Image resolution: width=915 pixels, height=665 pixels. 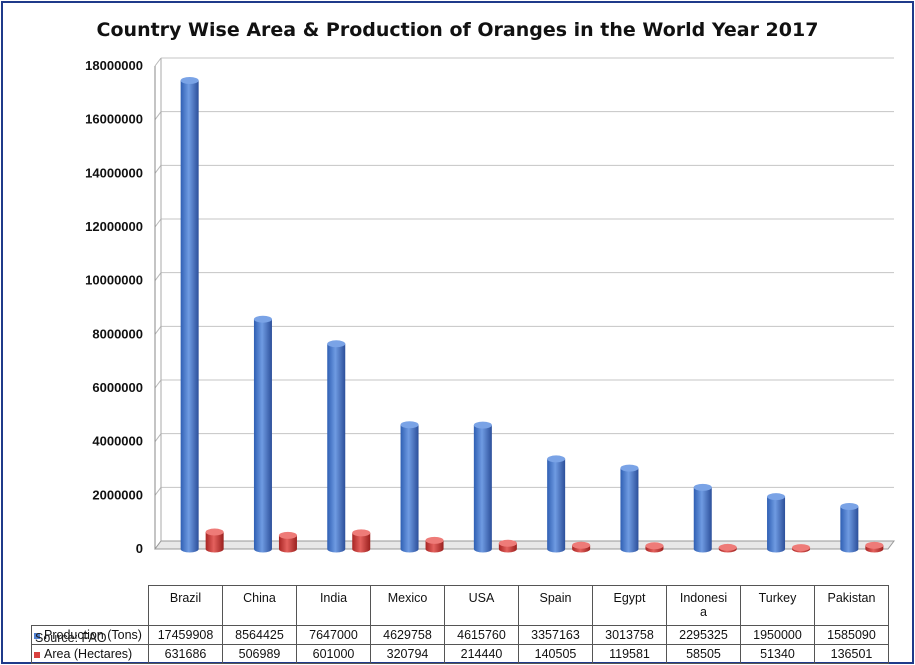 I want to click on bar-area-india-top, so click(x=361, y=533).